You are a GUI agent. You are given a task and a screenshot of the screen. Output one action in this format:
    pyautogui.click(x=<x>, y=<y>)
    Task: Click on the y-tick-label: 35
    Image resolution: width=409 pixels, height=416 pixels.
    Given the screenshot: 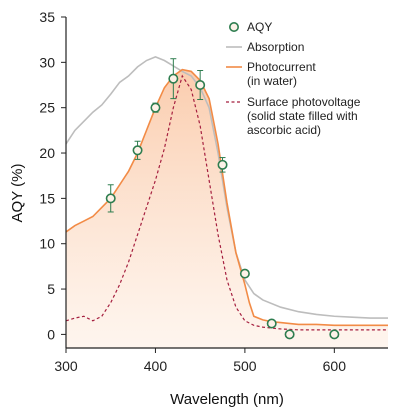 What is the action you would take?
    pyautogui.click(x=47, y=17)
    